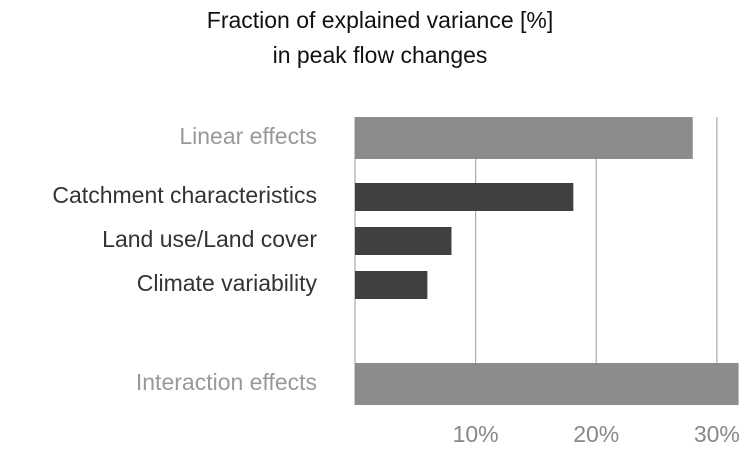  What do you see at coordinates (184, 195) in the screenshot?
I see `y-tick-label: Catchment characteristics` at bounding box center [184, 195].